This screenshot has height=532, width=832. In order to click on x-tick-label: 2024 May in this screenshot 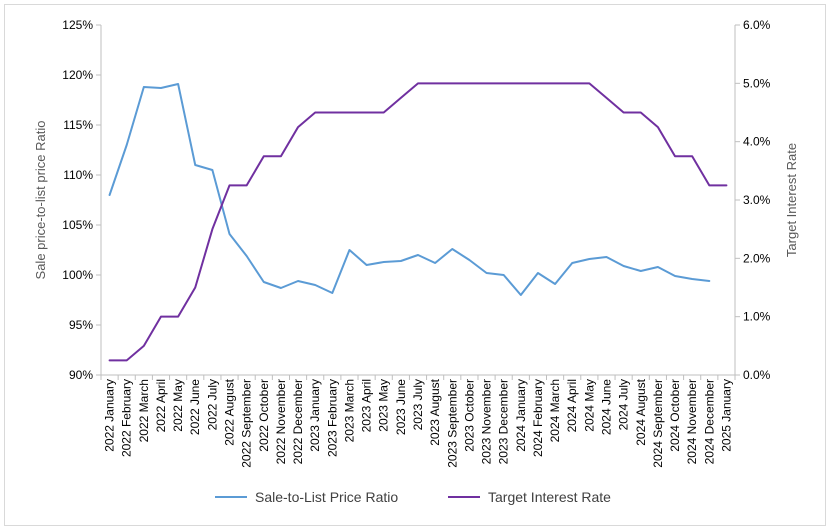, I will do `click(589, 405)`.